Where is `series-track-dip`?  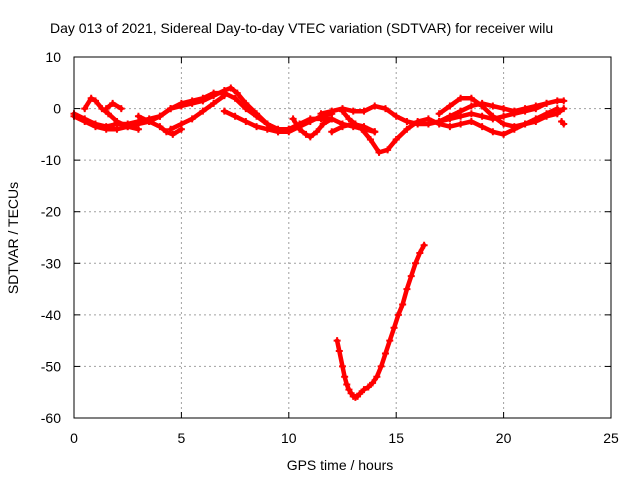
series-track-dip is located at coordinates (380, 321).